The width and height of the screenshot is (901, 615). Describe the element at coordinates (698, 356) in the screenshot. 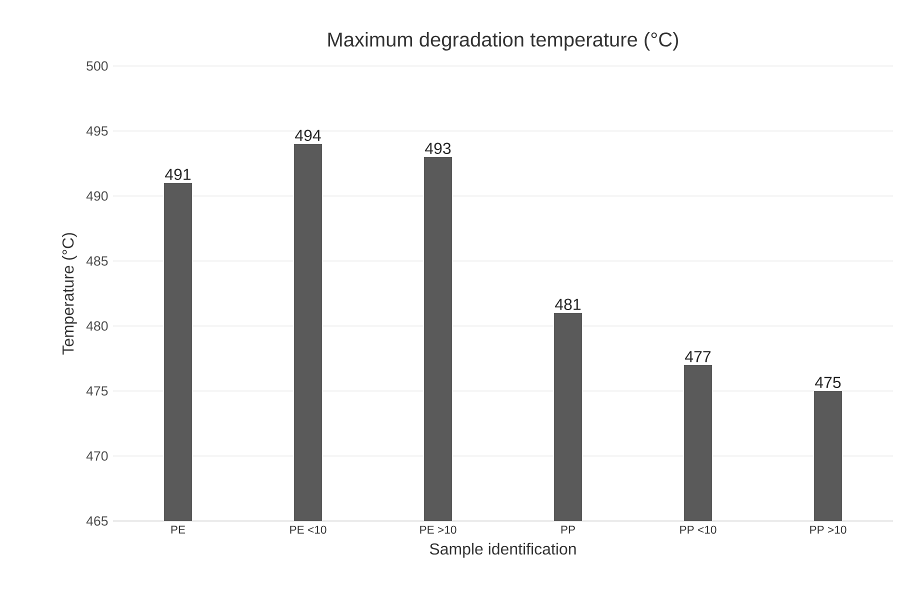

I see `data-label: 477` at that location.